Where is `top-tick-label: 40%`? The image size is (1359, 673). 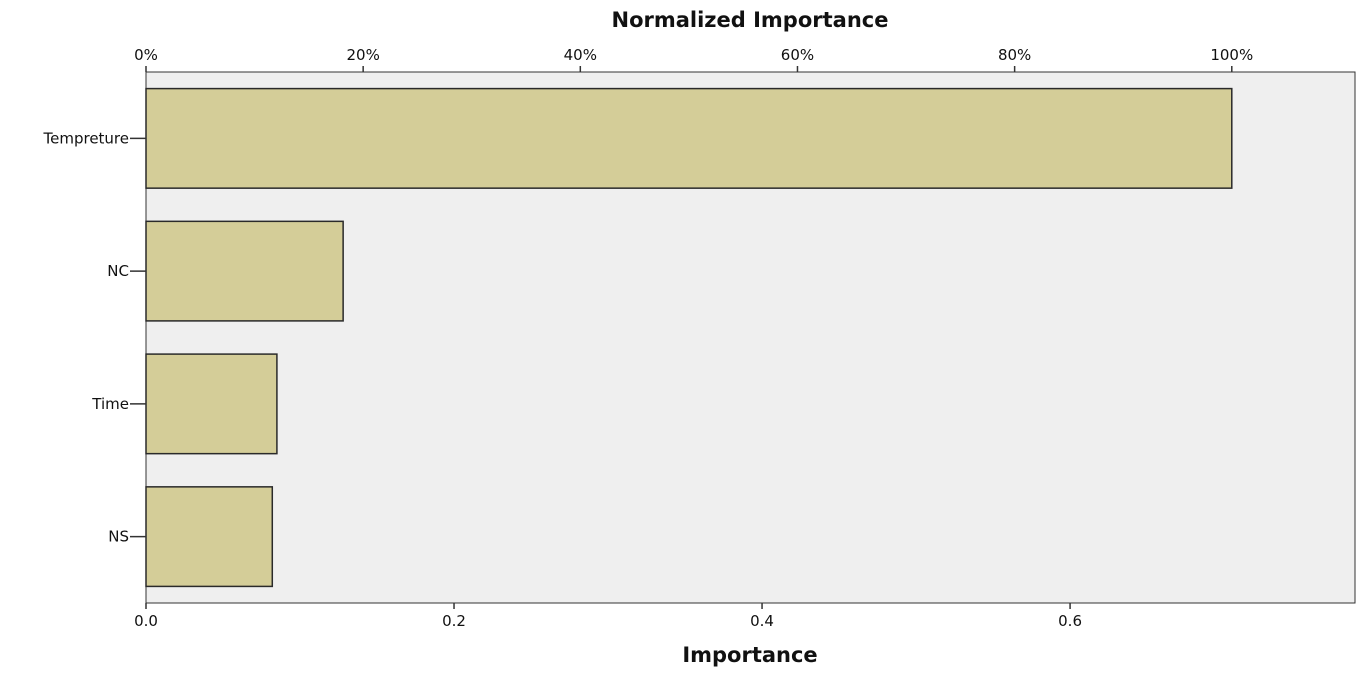
top-tick-label: 40% is located at coordinates (580, 55).